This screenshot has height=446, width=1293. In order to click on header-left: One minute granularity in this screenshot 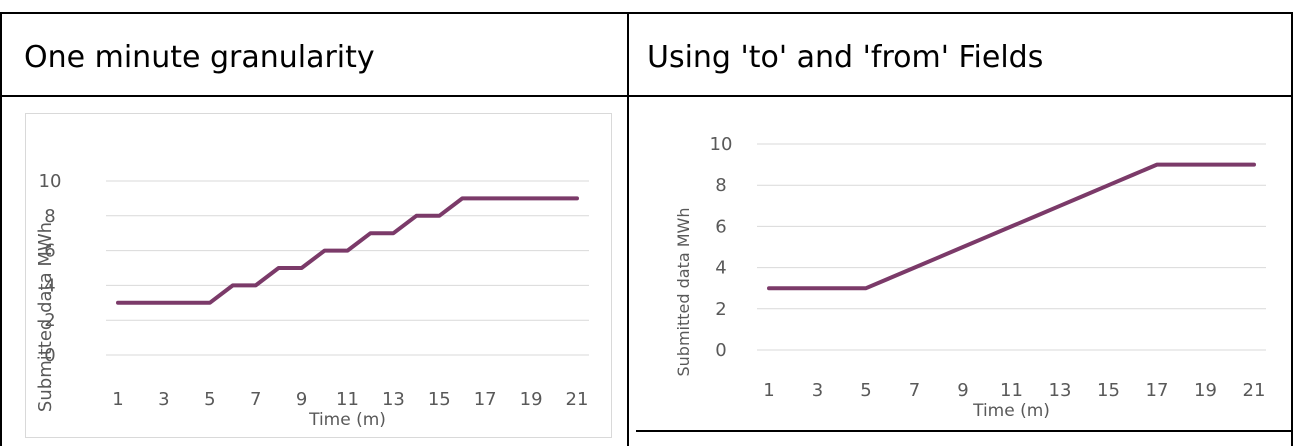, I will do `click(199, 57)`.